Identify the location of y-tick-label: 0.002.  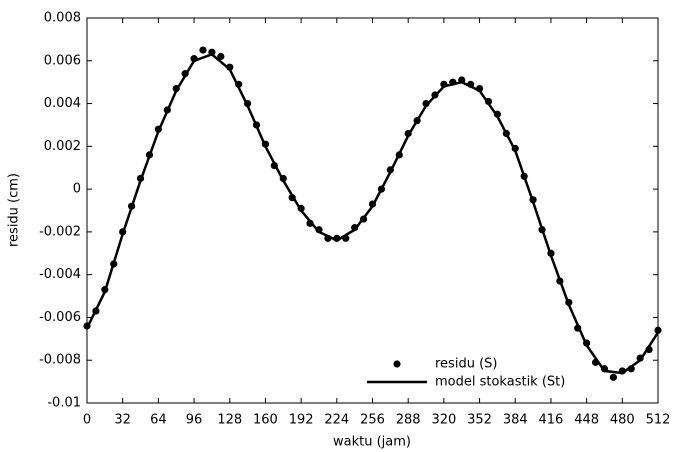
(62, 146).